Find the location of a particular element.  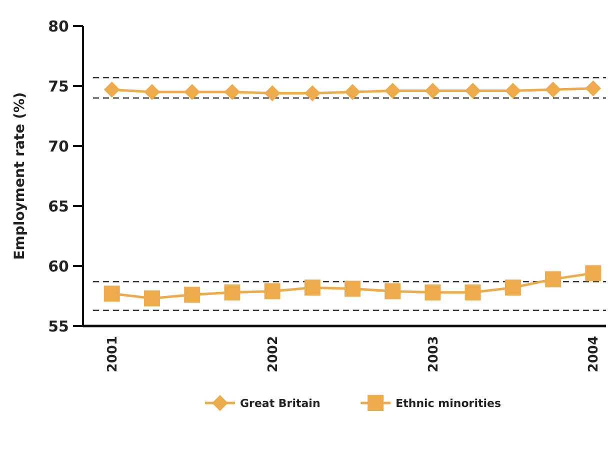

legend-label: Great Britain is located at coordinates (280, 403).